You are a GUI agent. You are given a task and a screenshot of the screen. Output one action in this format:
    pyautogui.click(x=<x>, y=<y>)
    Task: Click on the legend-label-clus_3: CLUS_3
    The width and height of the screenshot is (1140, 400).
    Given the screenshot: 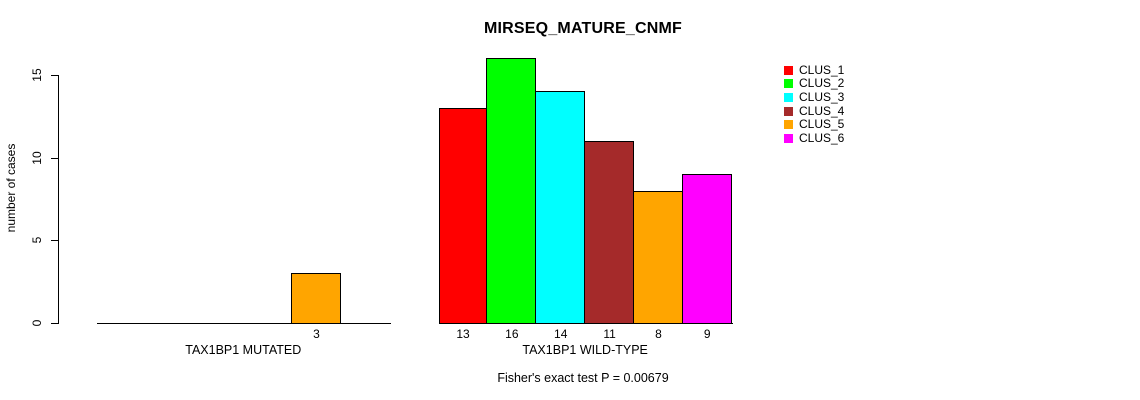 What is the action you would take?
    pyautogui.click(x=822, y=96)
    